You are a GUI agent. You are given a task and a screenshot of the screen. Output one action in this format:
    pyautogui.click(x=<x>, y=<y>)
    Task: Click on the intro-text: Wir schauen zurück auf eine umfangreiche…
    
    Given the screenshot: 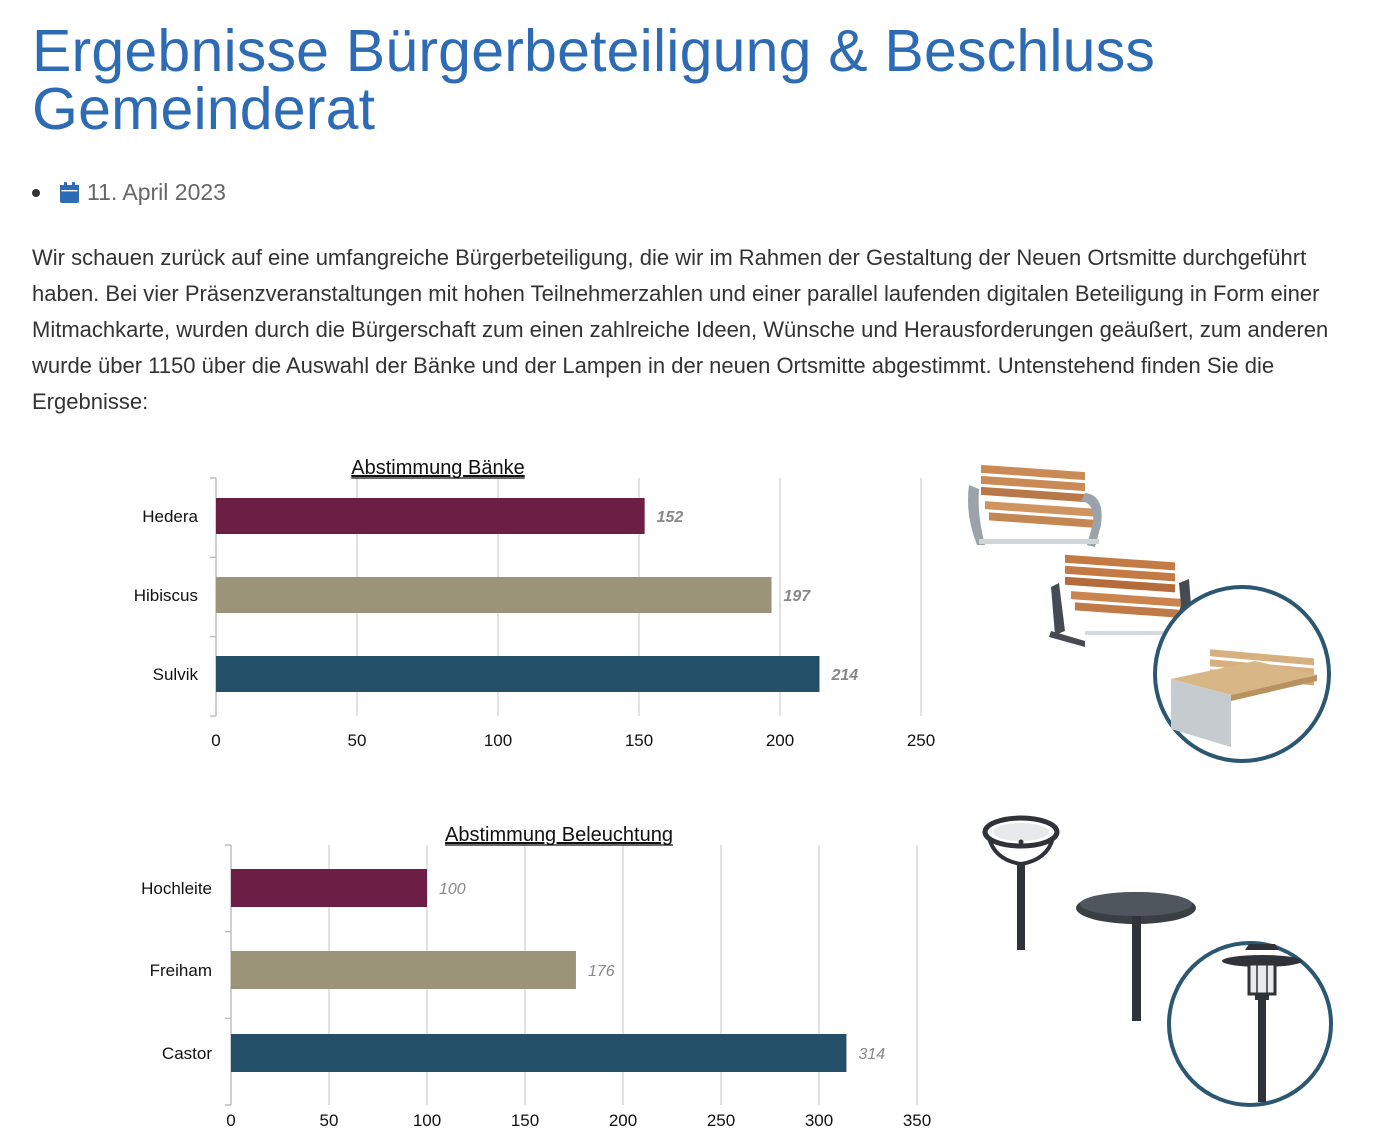 What is the action you would take?
    pyautogui.click(x=680, y=329)
    